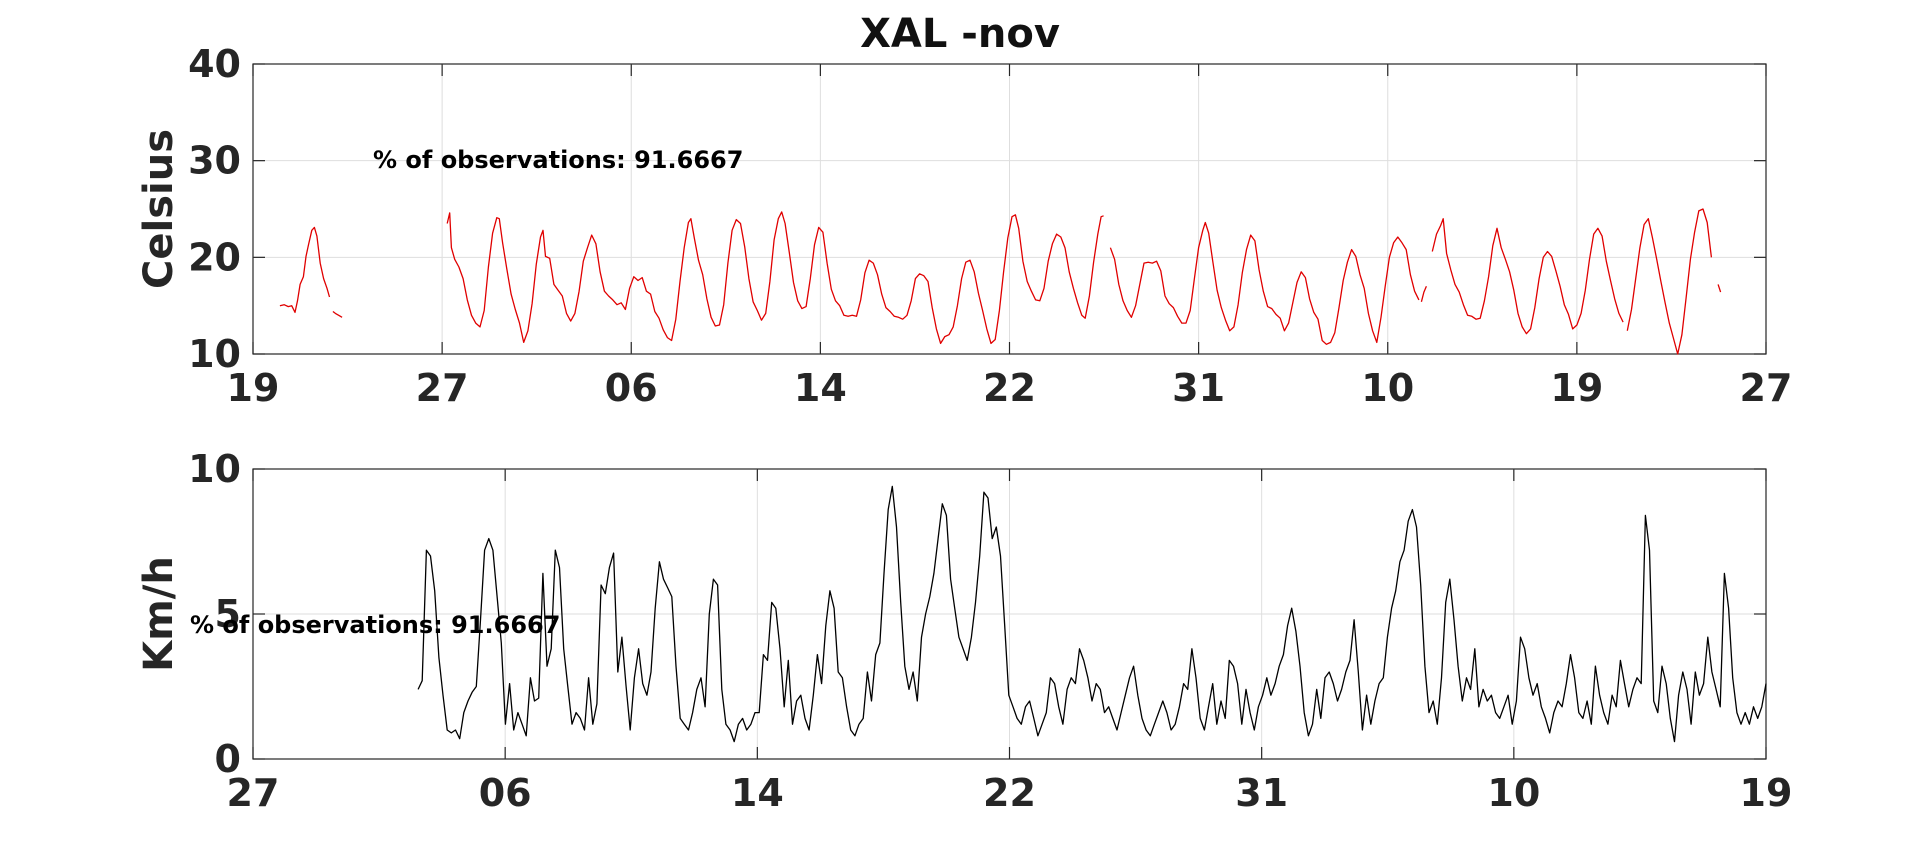  I want to click on figure-title: XAL -nov, so click(960, 34).